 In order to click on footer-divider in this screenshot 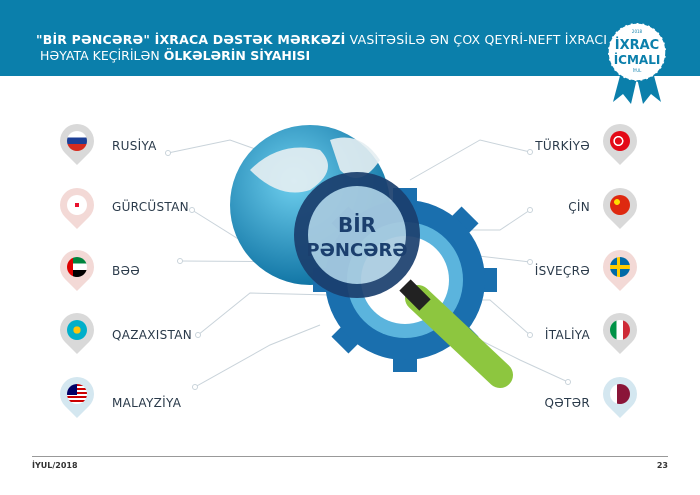, I will do `click(350, 456)`.